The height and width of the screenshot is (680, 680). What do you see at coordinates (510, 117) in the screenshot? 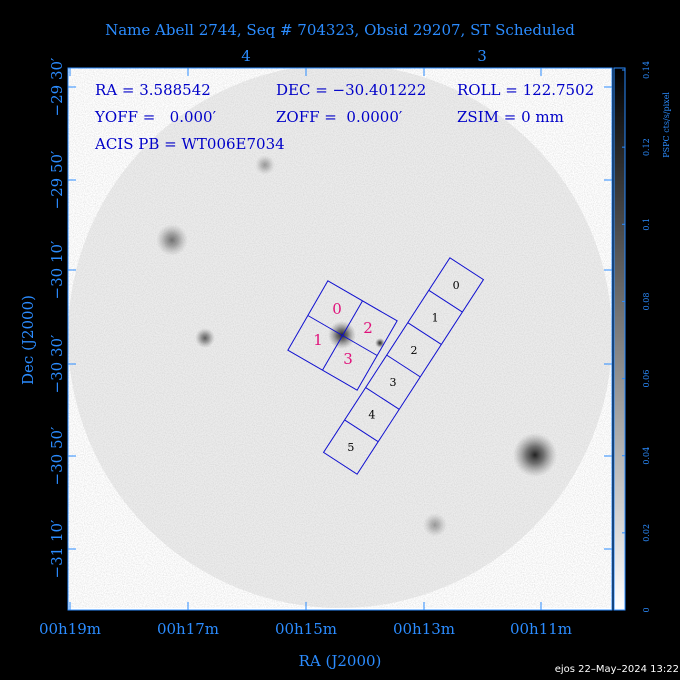
I see `info-text: ZSIM = 0 mm` at bounding box center [510, 117].